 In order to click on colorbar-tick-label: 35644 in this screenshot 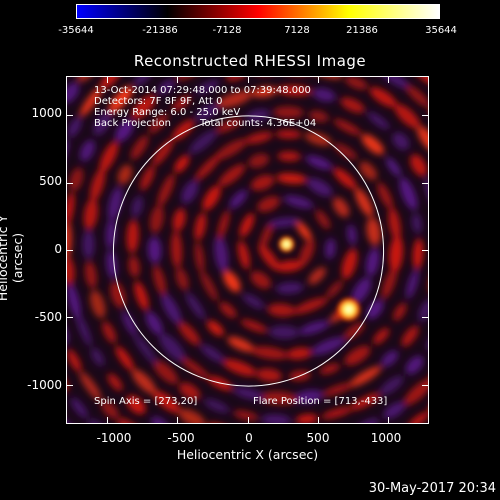, I will do `click(441, 30)`.